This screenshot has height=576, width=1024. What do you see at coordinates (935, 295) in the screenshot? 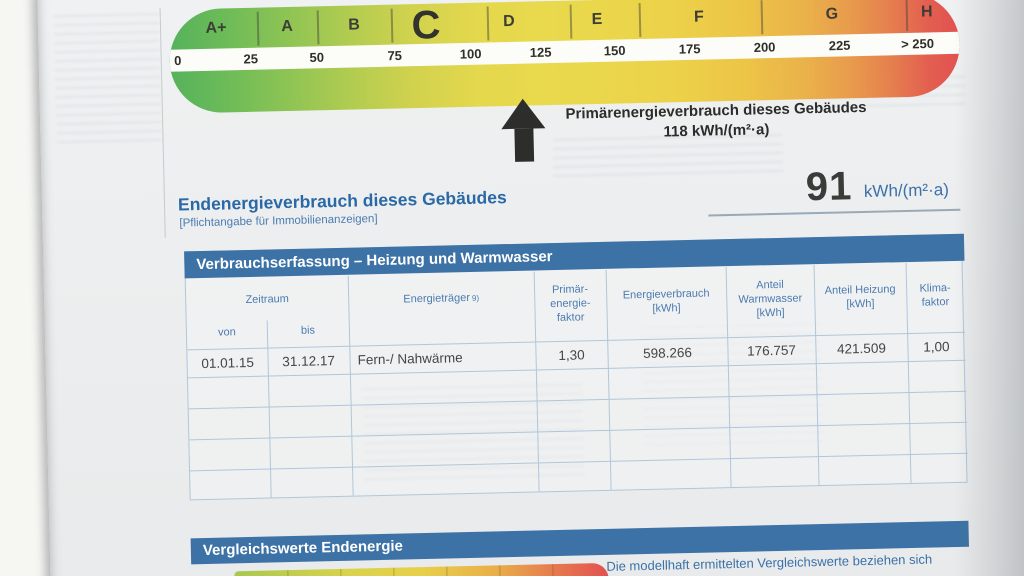
I see `col-header-klimafaktor: Klima- faktor` at bounding box center [935, 295].